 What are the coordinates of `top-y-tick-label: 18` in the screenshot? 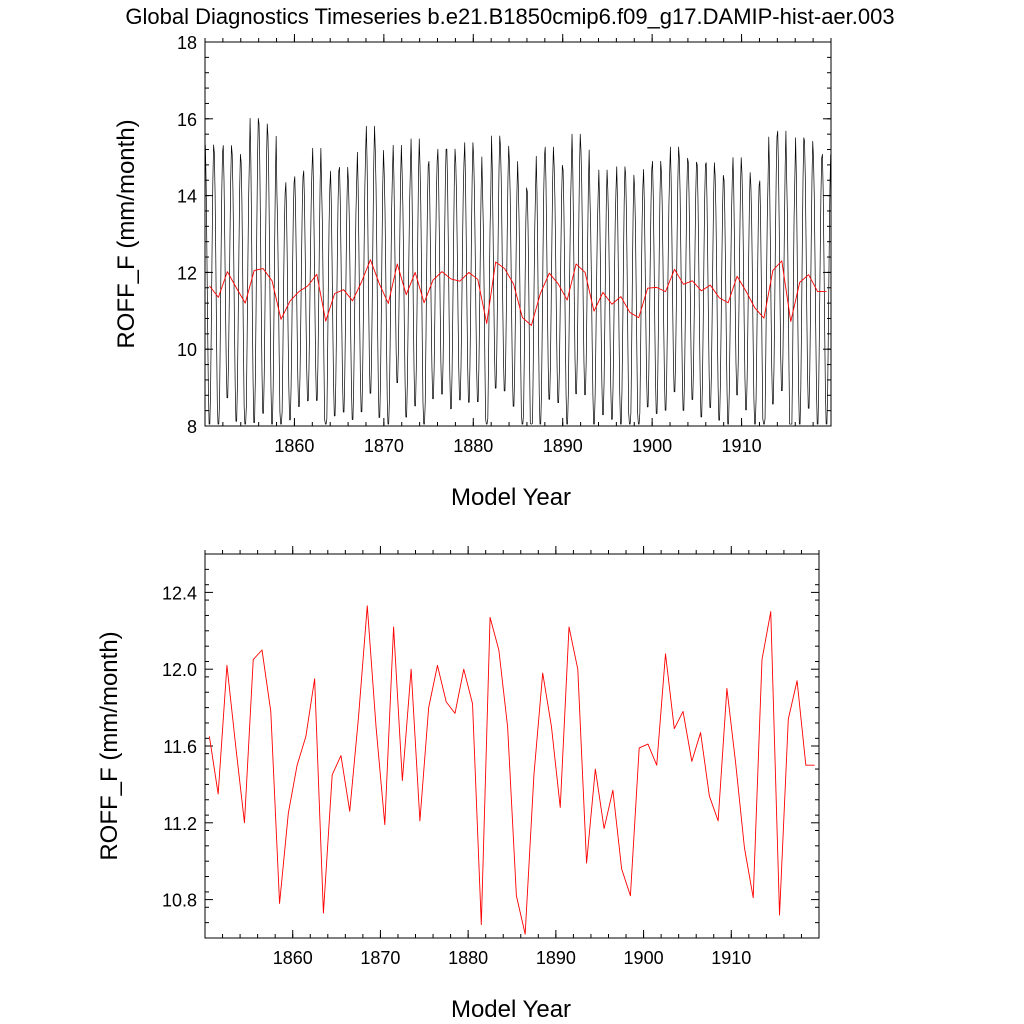 It's located at (187, 43).